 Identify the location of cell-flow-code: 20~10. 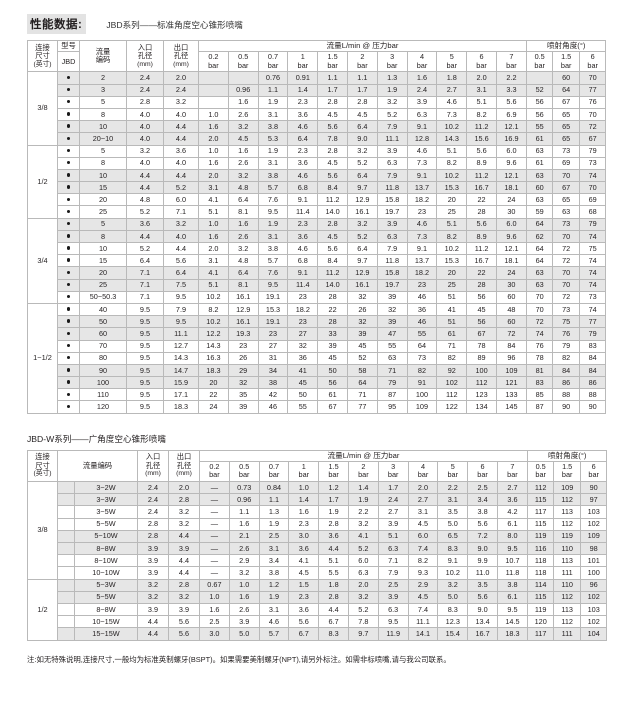
(103, 139).